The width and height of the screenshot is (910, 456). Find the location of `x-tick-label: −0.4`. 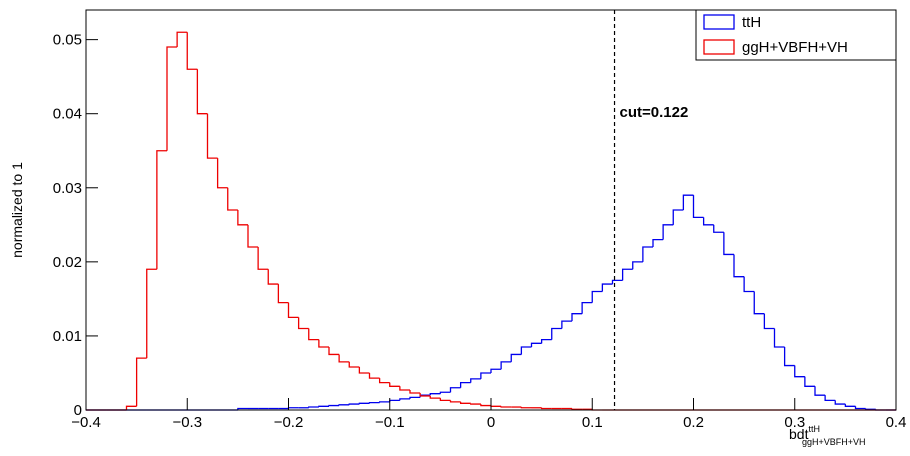

x-tick-label: −0.4 is located at coordinates (86, 422).